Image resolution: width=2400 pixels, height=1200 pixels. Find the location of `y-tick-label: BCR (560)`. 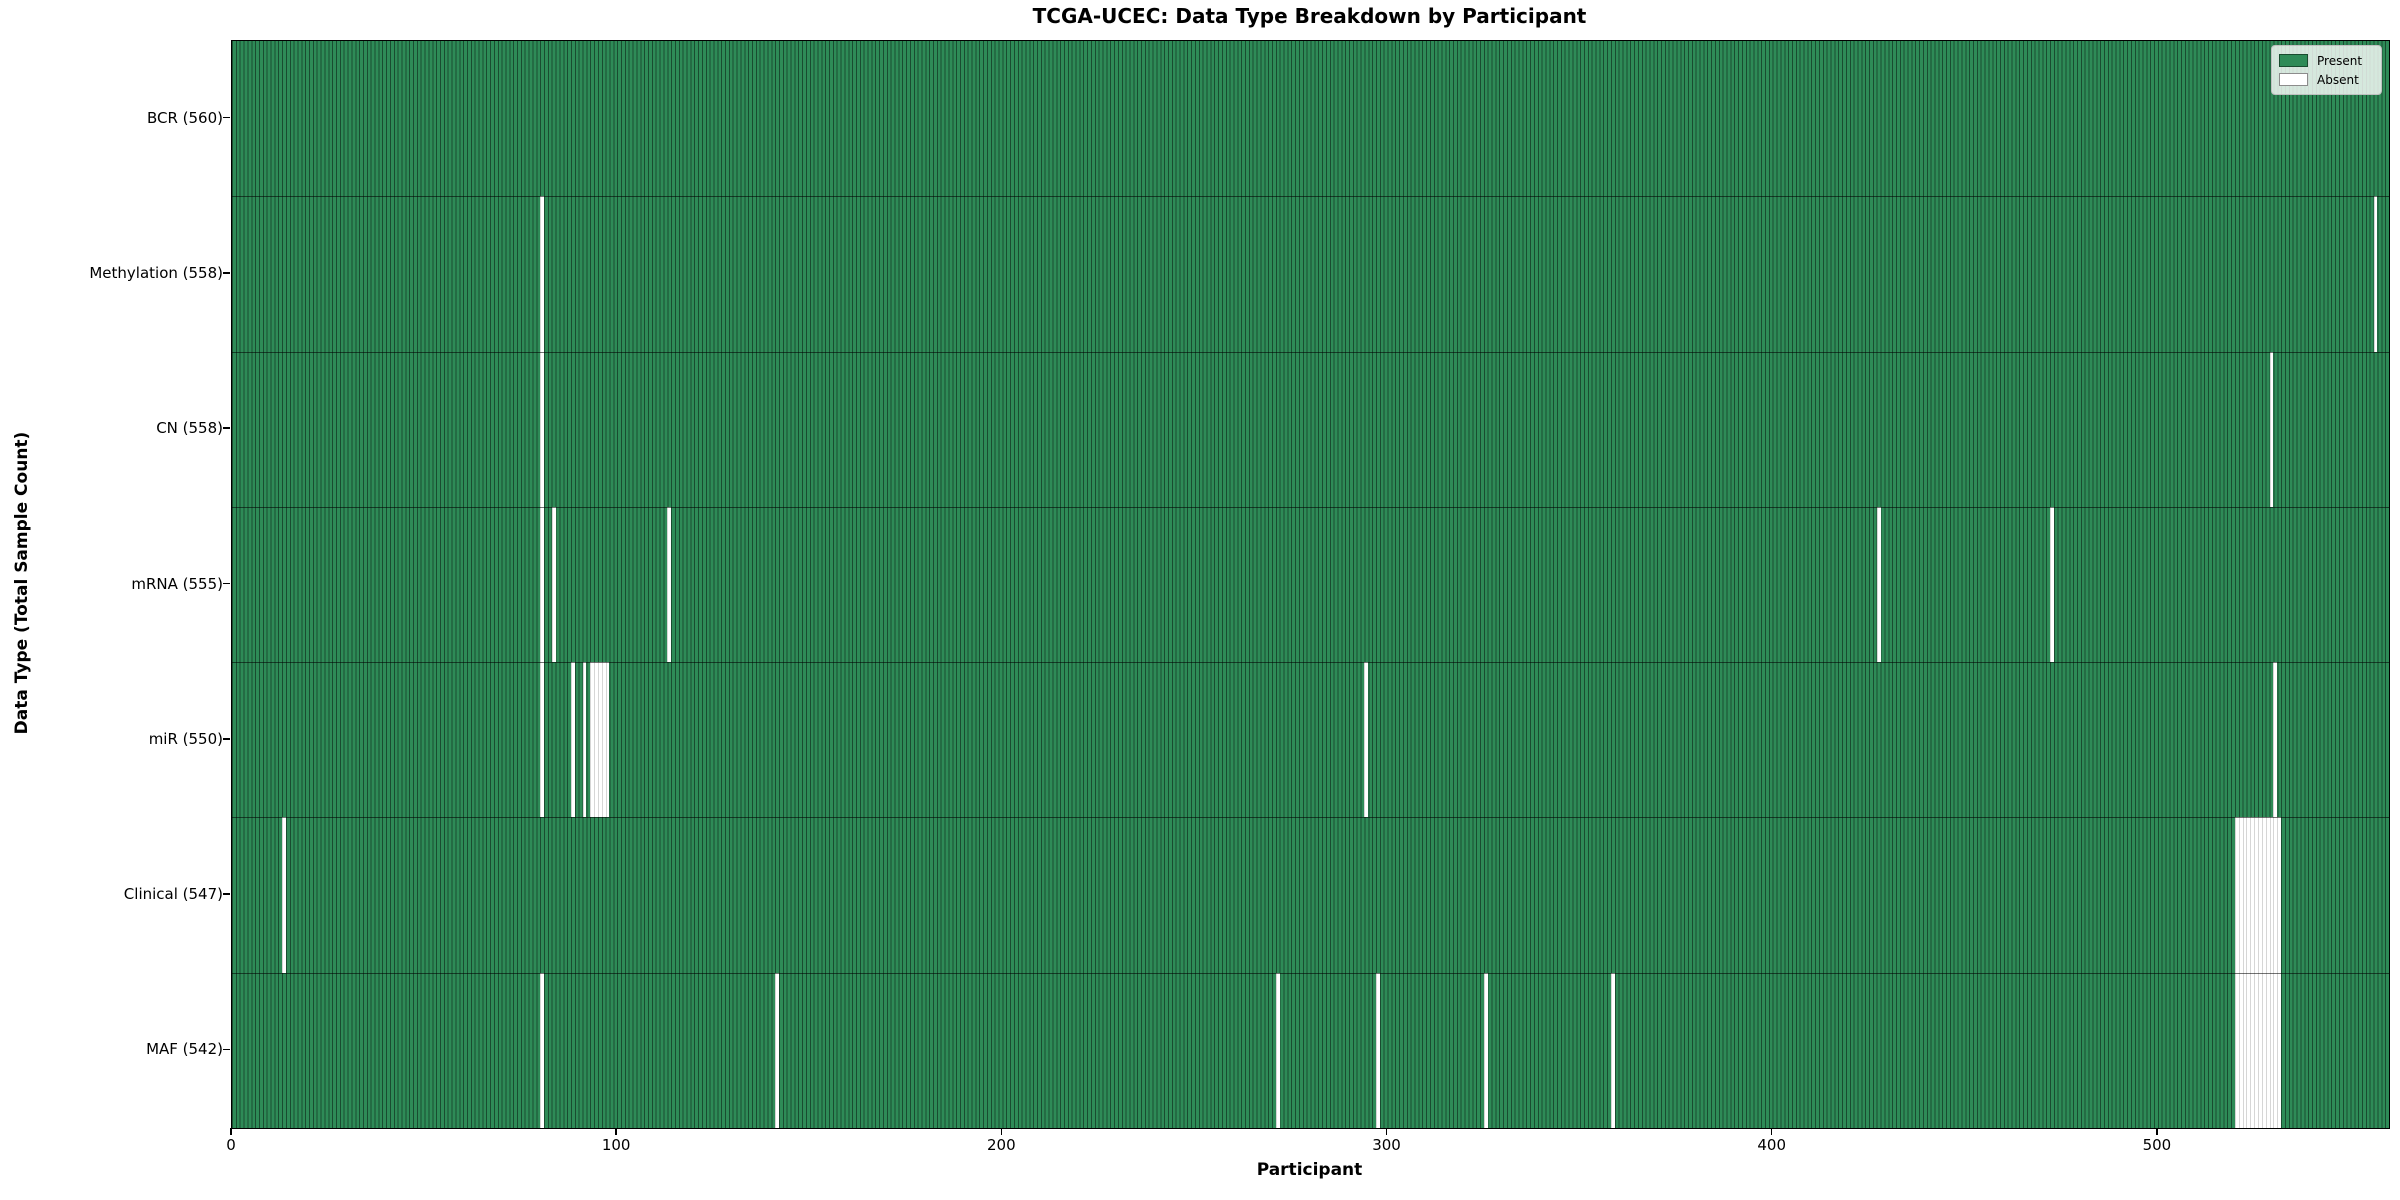

y-tick-label: BCR (560) is located at coordinates (184, 117).